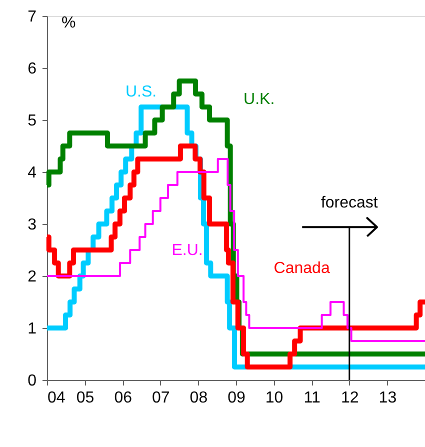 Image resolution: width=425 pixels, height=447 pixels. What do you see at coordinates (32, 277) in the screenshot?
I see `y-tick-label: 2` at bounding box center [32, 277].